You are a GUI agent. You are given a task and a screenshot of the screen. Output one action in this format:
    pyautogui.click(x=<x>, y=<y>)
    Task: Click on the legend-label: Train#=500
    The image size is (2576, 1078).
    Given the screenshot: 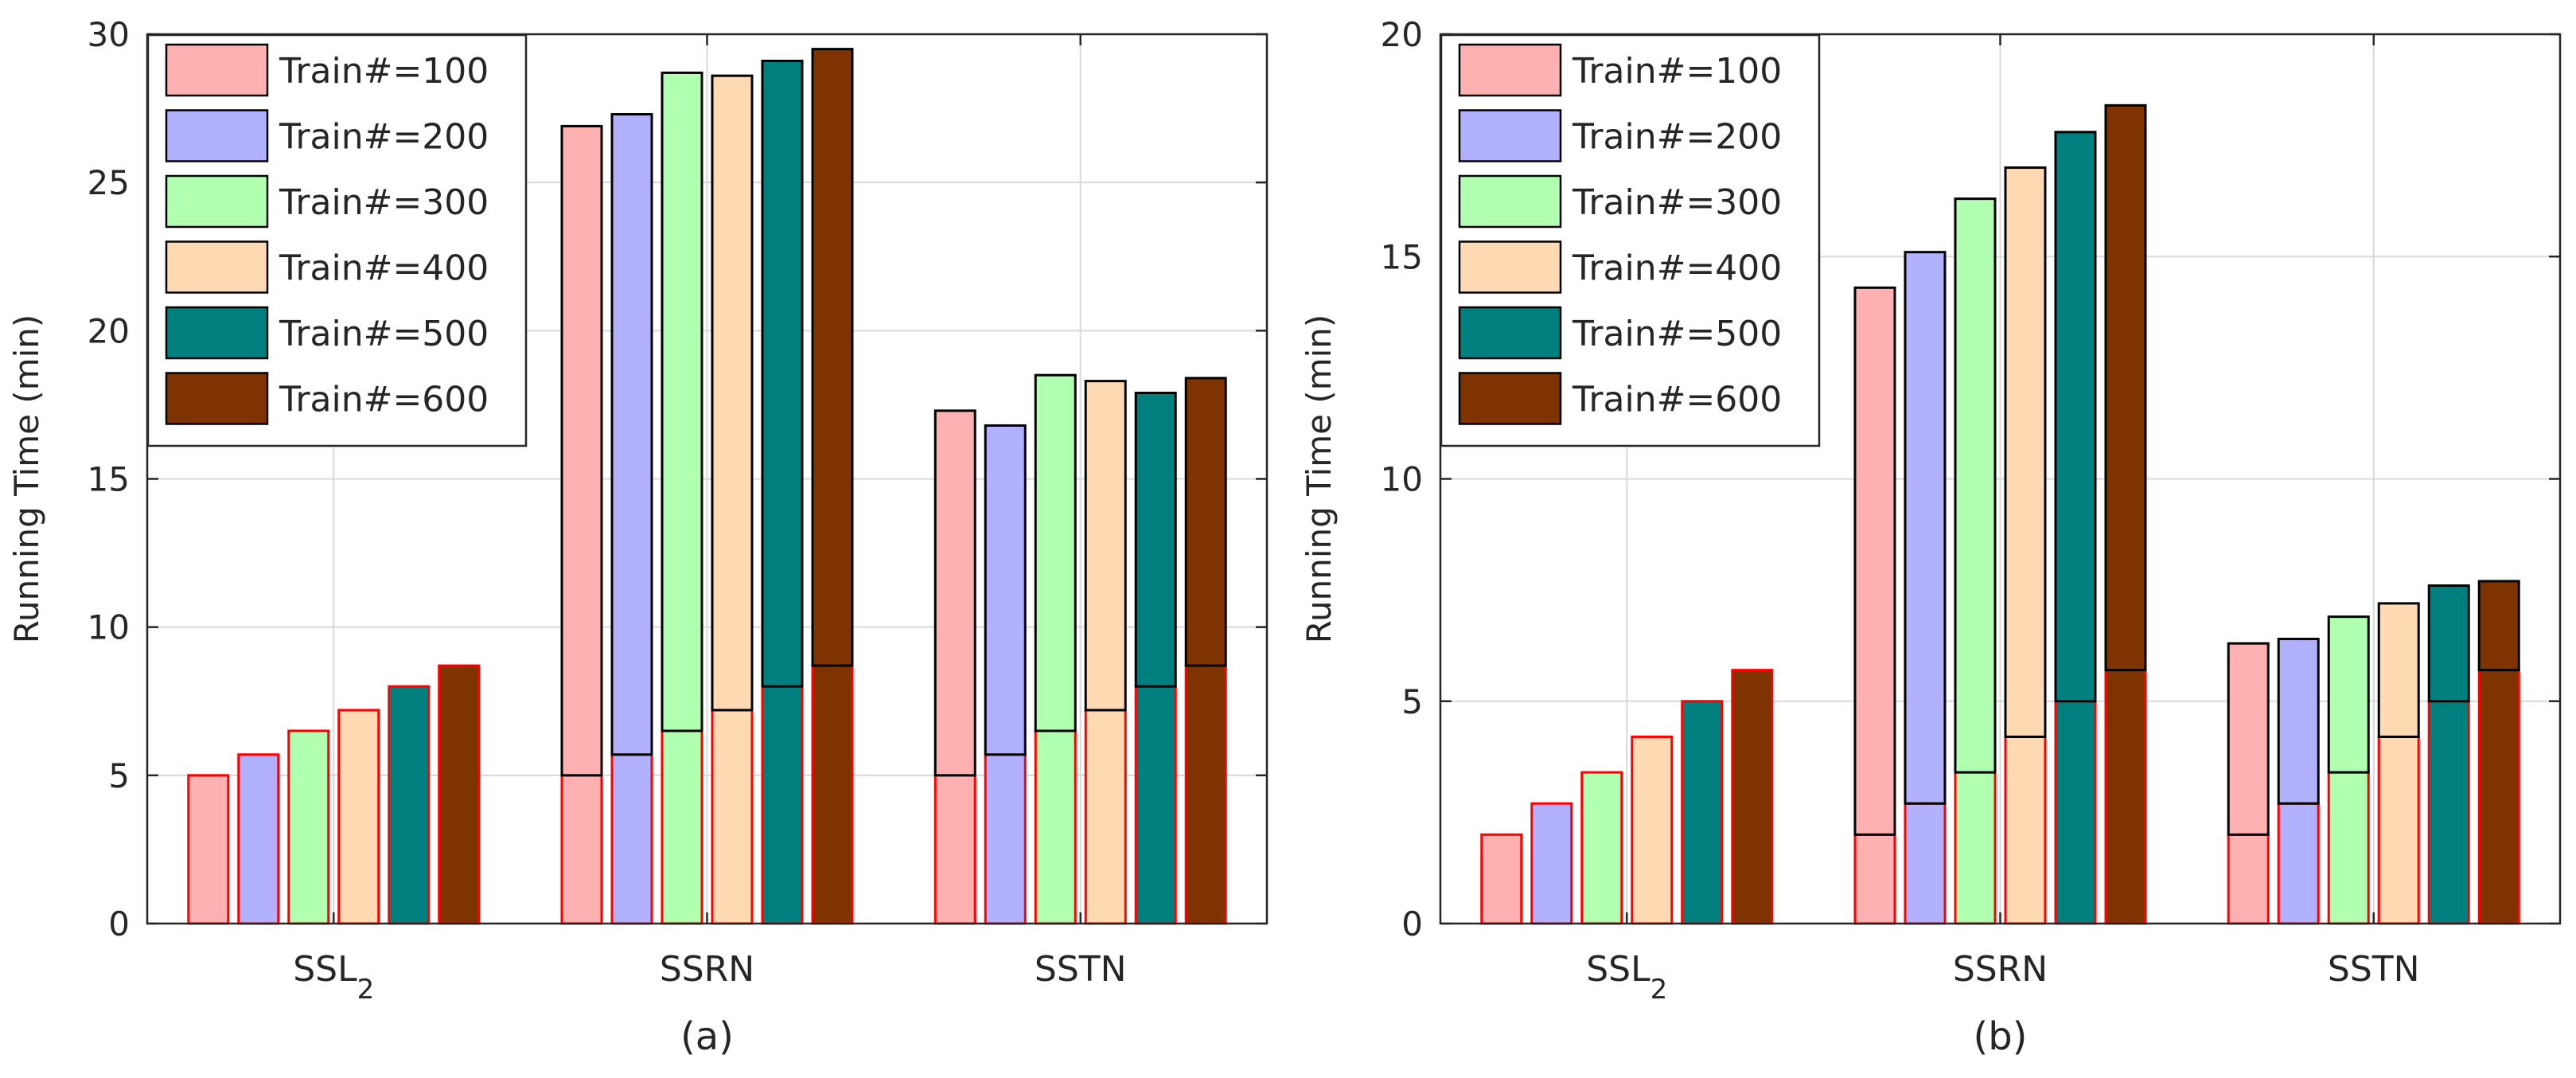 What is the action you would take?
    pyautogui.click(x=384, y=334)
    